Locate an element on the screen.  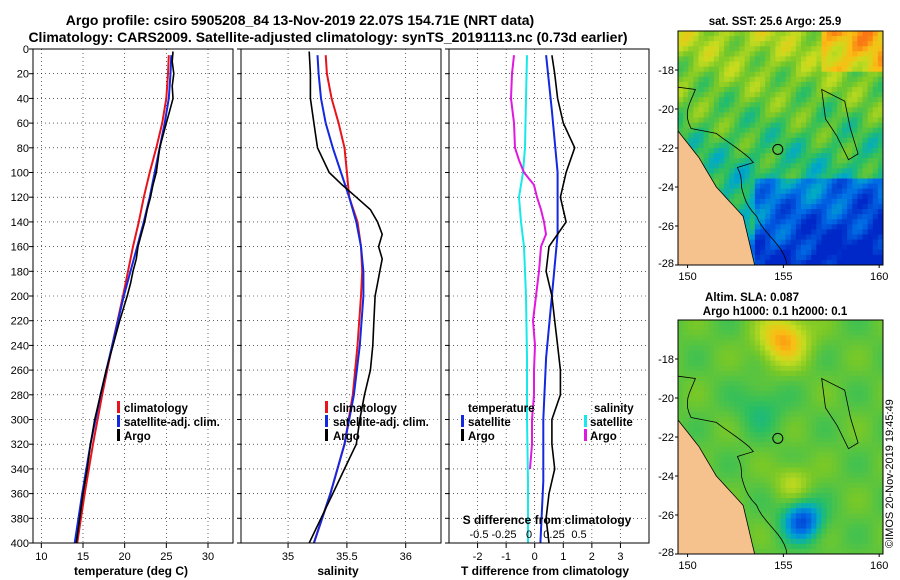
sla-argo-marker is located at coordinates (778, 438).